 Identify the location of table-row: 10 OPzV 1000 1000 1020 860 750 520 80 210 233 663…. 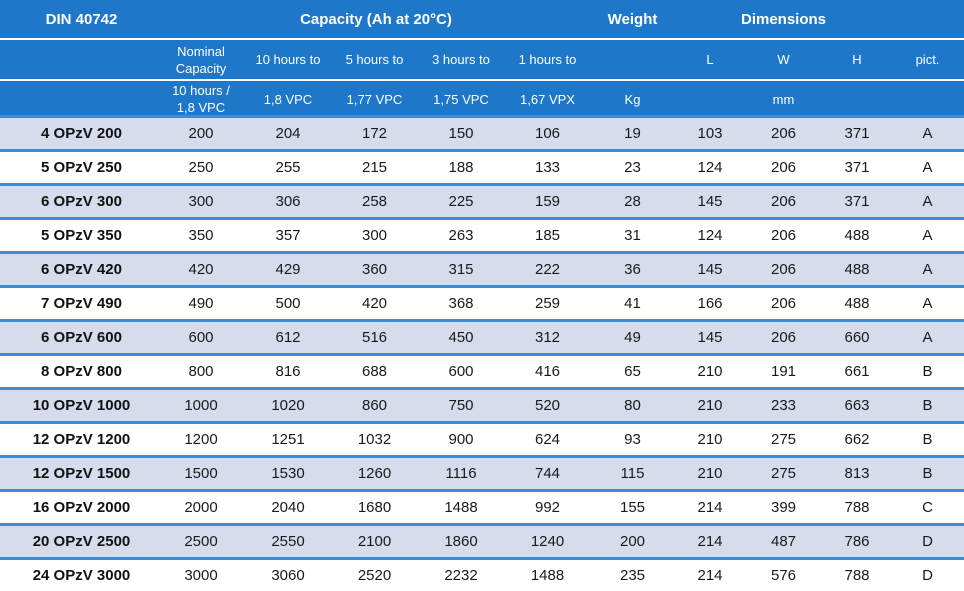
(482, 405).